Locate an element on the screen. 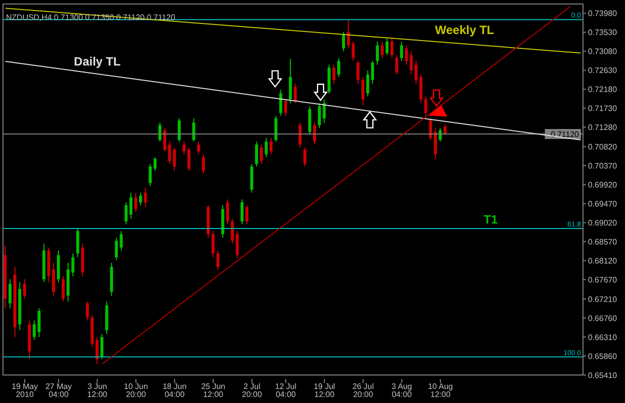 The image size is (625, 403). y-tick-label: 0.65410 is located at coordinates (603, 375).